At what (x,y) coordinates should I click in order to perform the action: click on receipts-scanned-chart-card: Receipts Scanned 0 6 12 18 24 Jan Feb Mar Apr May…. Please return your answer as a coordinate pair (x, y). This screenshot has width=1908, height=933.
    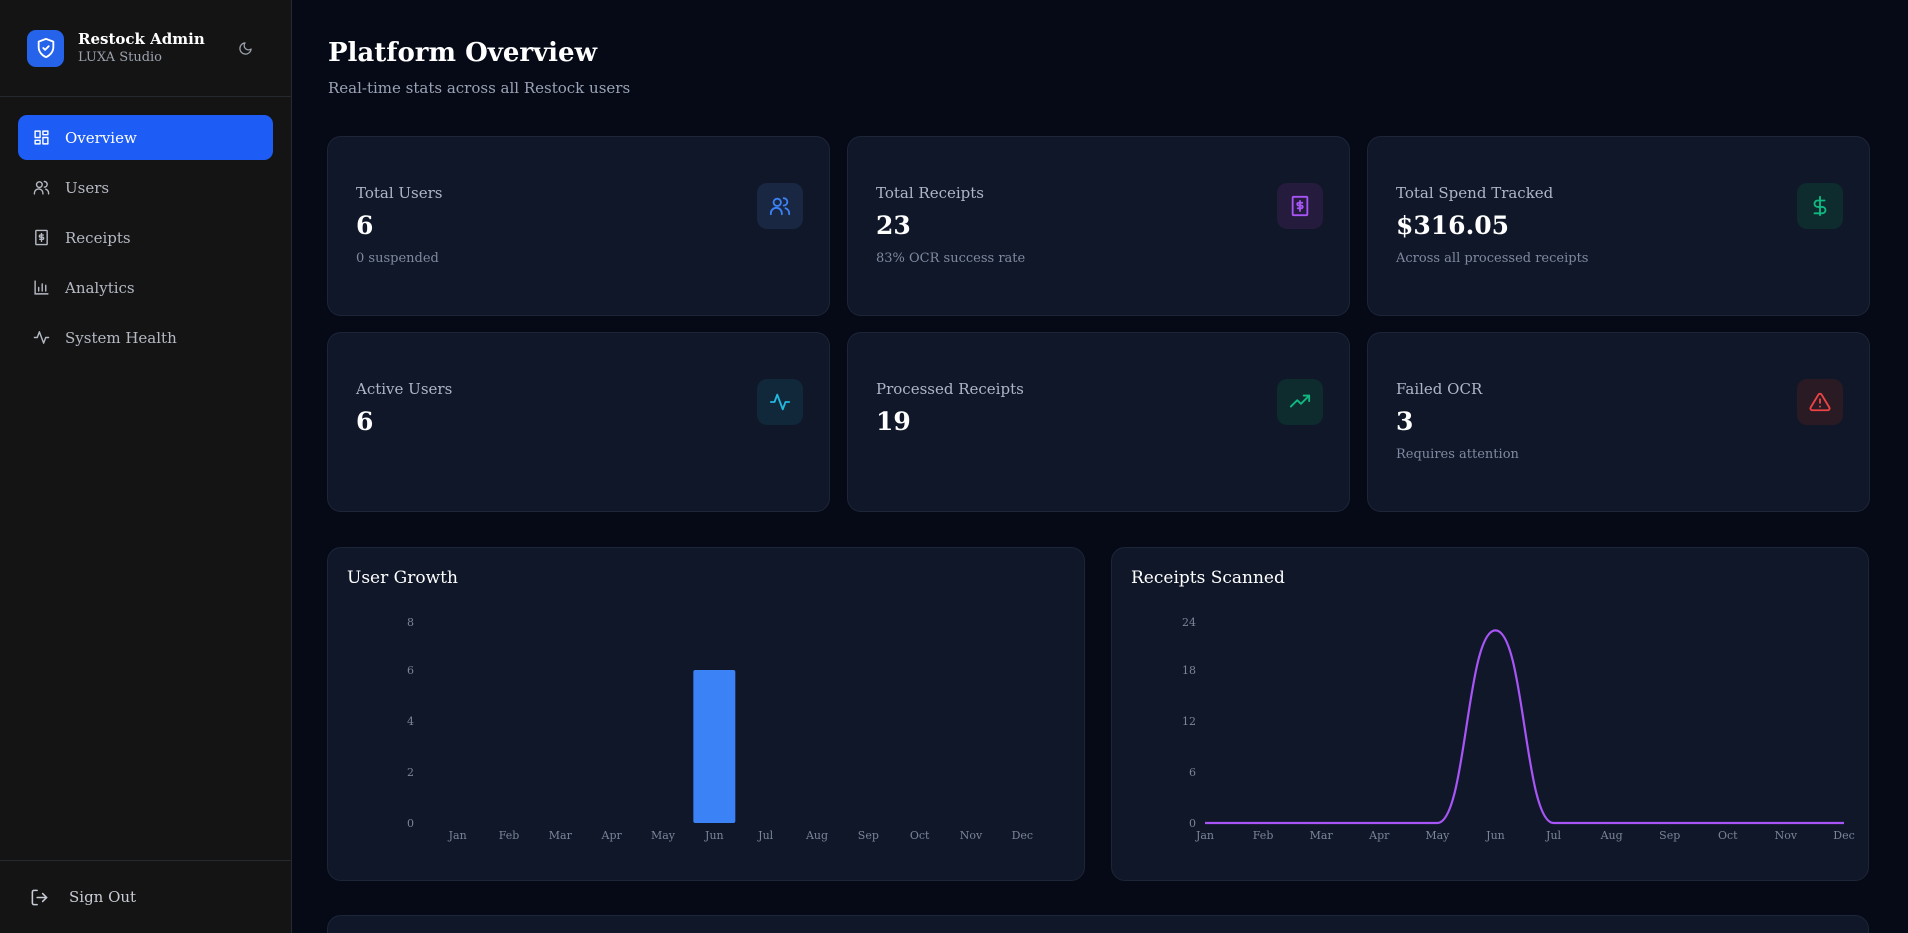
    Looking at the image, I should click on (1490, 714).